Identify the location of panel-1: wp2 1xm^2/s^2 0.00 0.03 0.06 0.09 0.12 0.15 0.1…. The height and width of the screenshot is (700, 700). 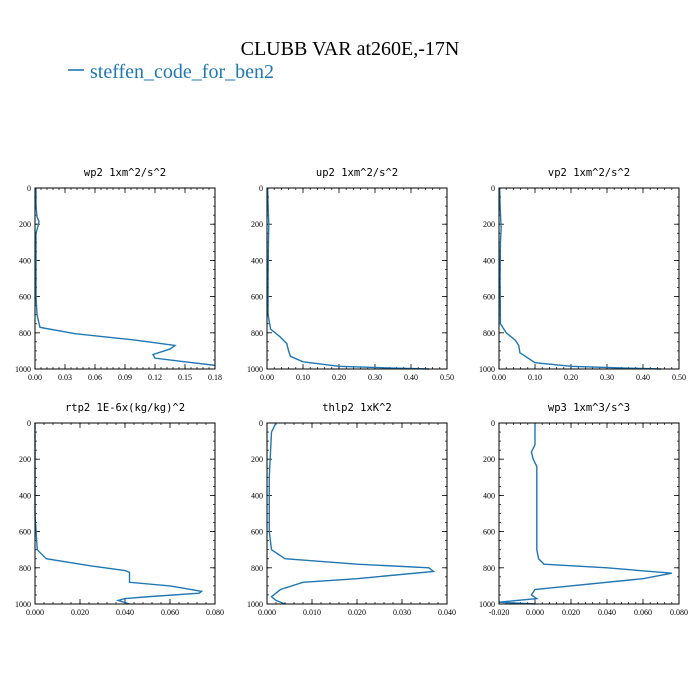
(118, 274).